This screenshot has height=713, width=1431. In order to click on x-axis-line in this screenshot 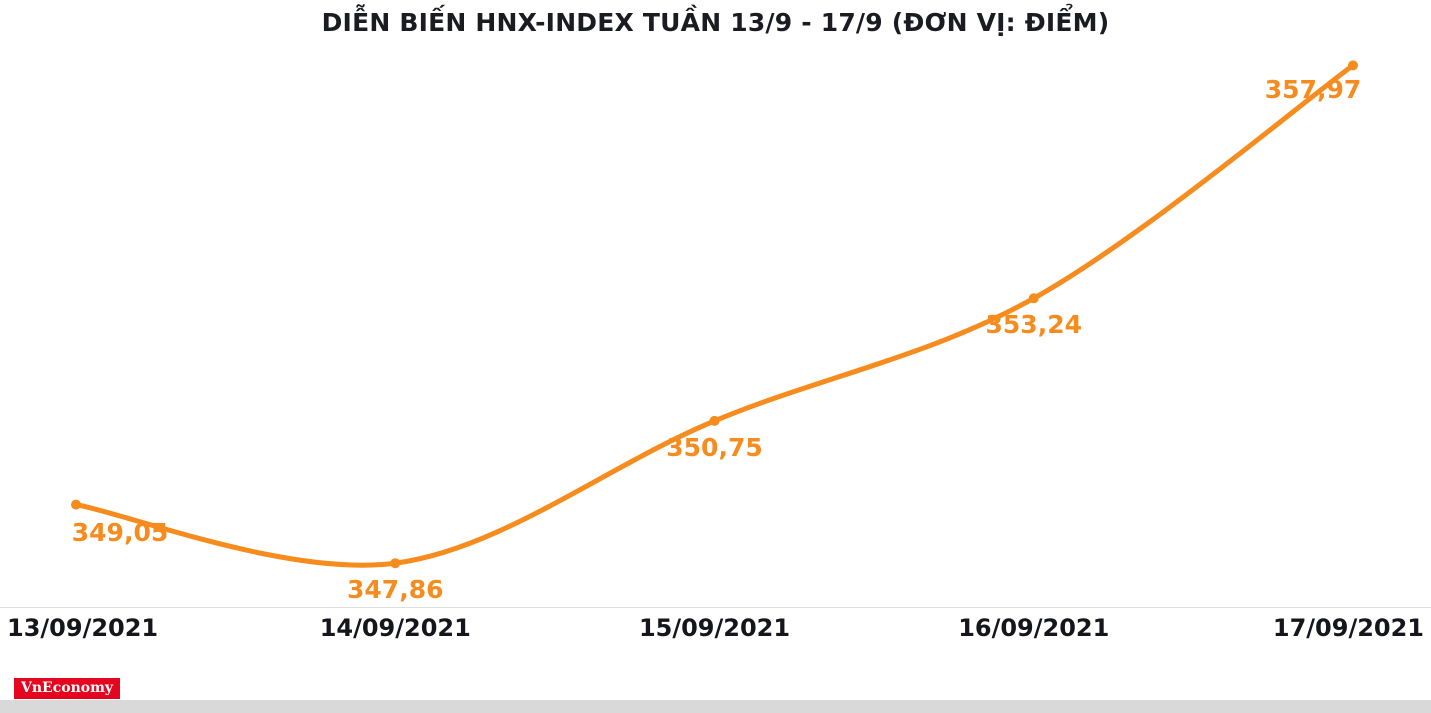, I will do `click(715, 607)`.